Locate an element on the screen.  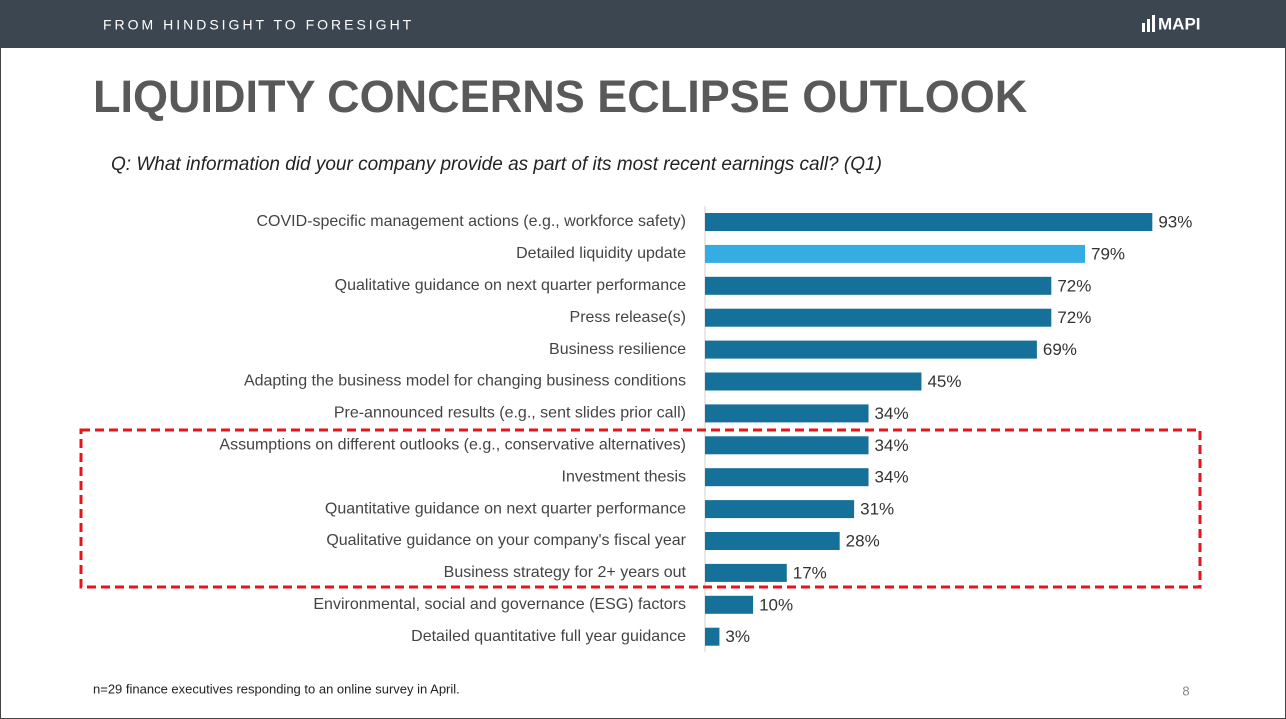
logo-icon is located at coordinates (1148, 23).